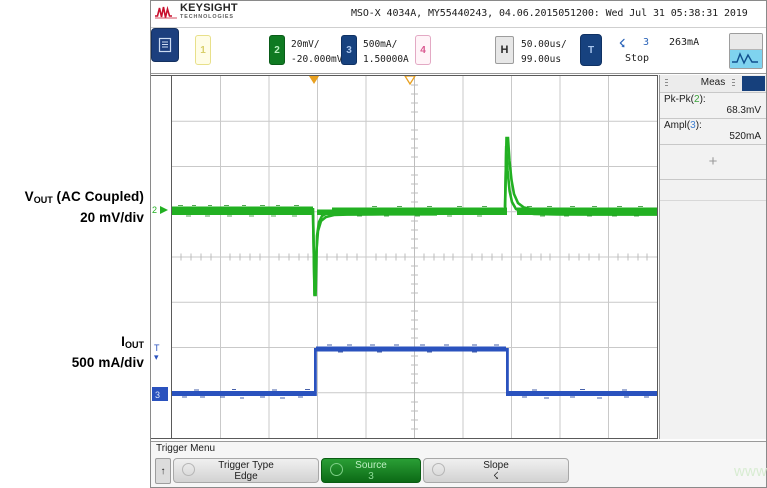  Describe the element at coordinates (84, 197) in the screenshot. I see `vout-label-line1: VOUT (AC Coupled)` at that location.